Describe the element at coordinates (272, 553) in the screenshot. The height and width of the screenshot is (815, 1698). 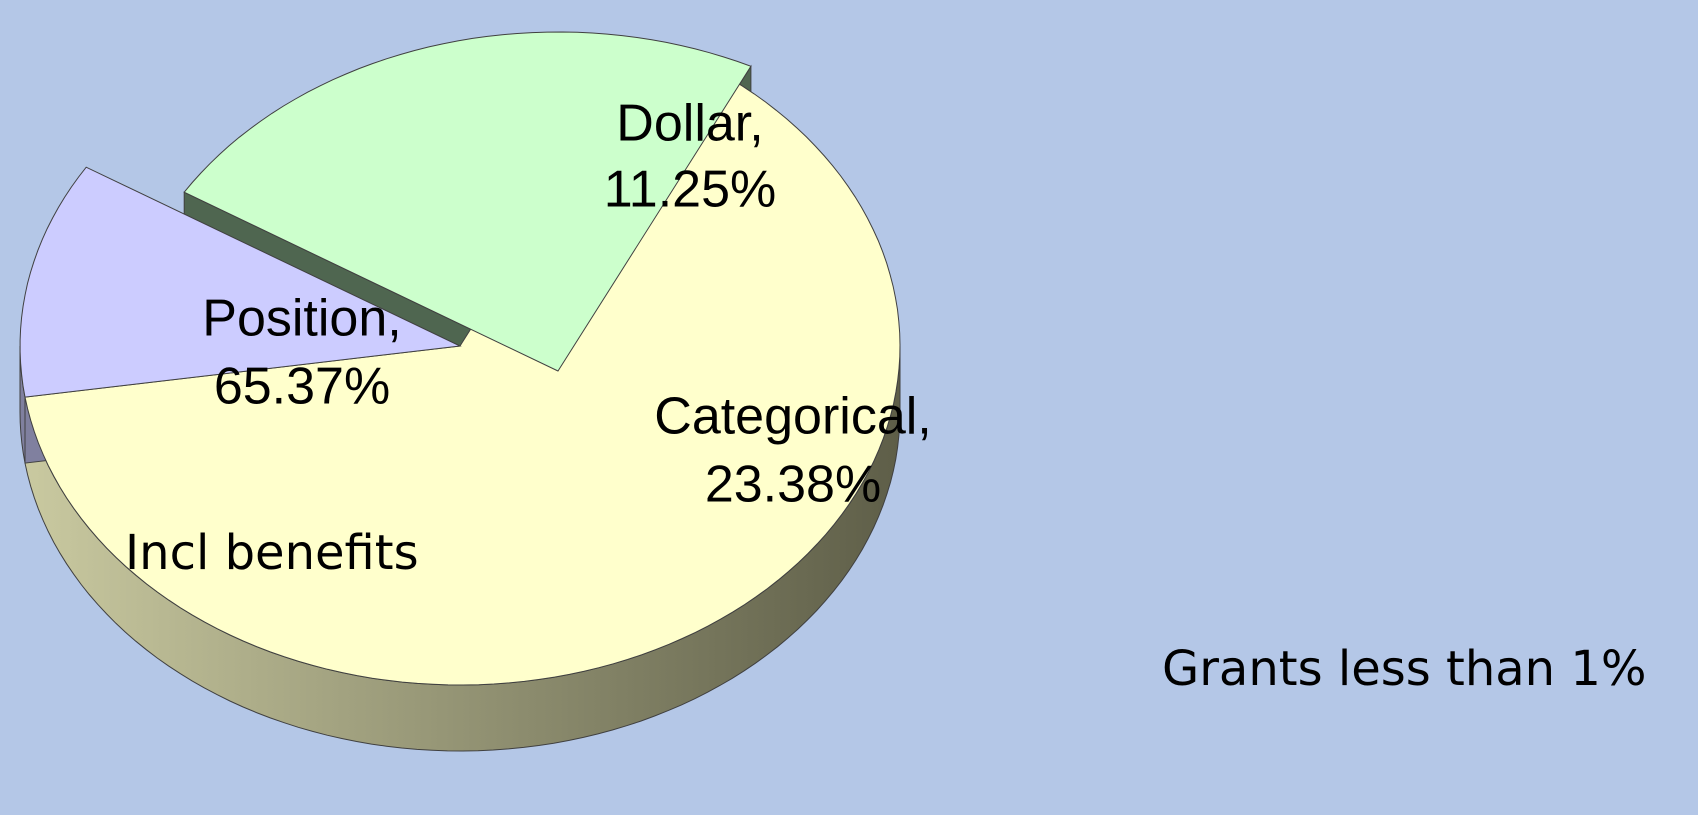
I see `annotation: Incl benefits` at that location.